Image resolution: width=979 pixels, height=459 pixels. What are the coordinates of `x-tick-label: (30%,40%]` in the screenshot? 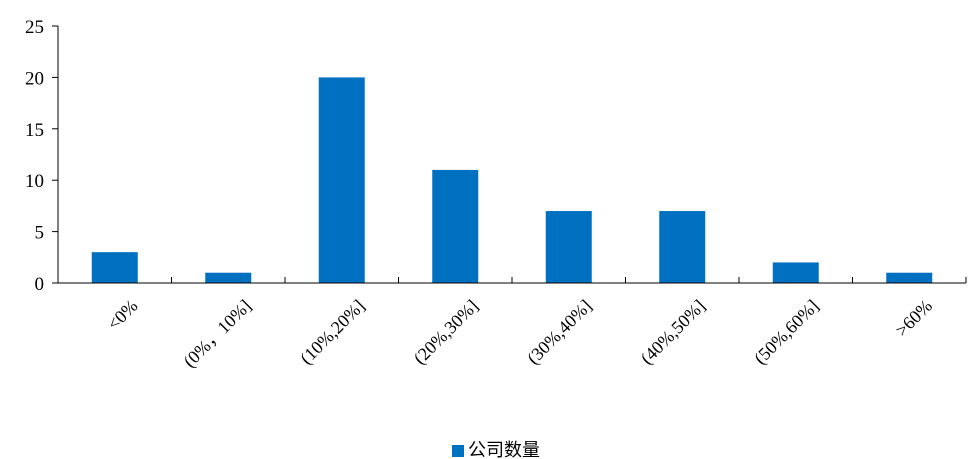 It's located at (559, 332).